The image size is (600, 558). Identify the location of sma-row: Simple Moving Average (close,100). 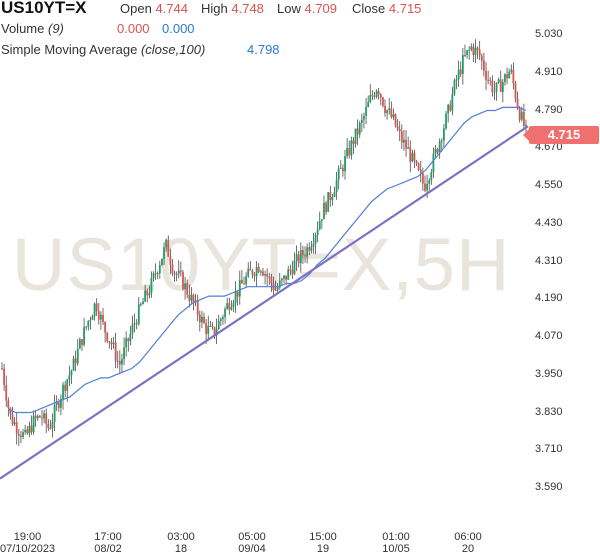
(103, 49).